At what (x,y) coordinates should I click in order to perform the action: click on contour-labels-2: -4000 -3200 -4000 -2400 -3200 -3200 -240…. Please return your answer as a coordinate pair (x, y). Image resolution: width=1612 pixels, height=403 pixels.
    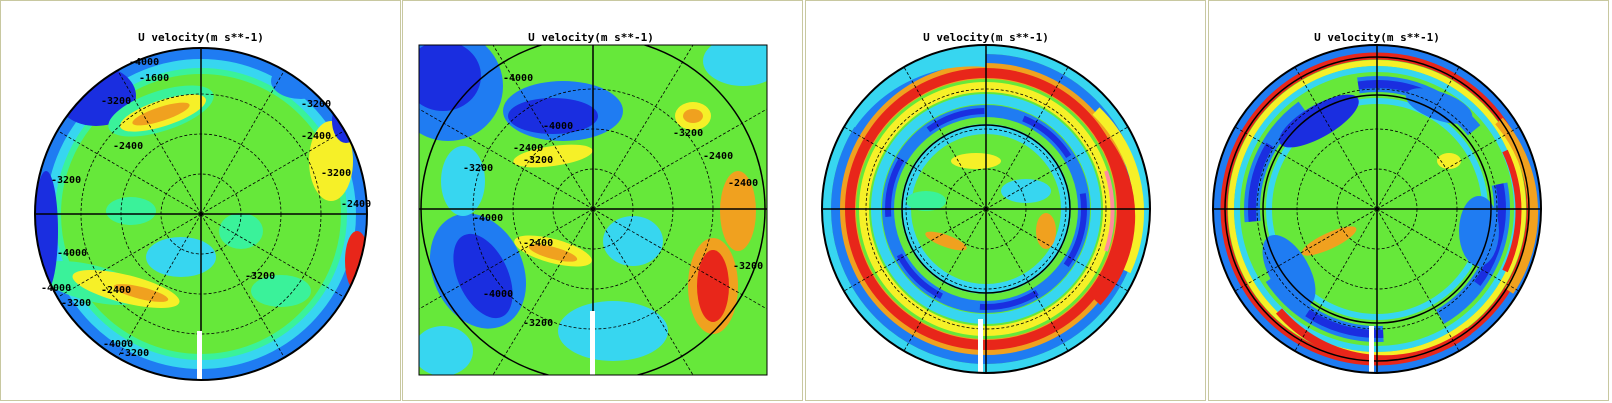
    Looking at the image, I should click on (613, 201).